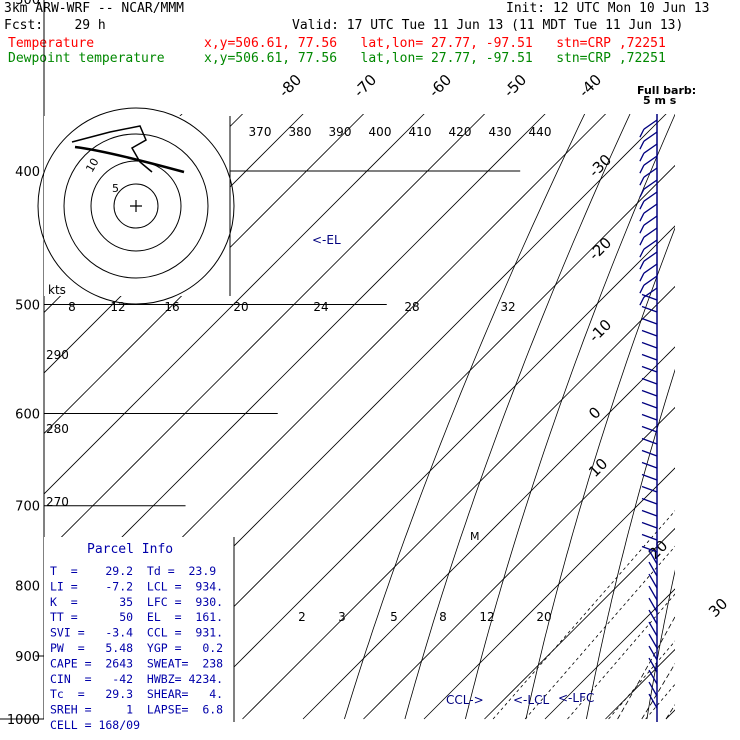  What do you see at coordinates (27, 415) in the screenshot?
I see `pressure-tick-label: 600` at bounding box center [27, 415].